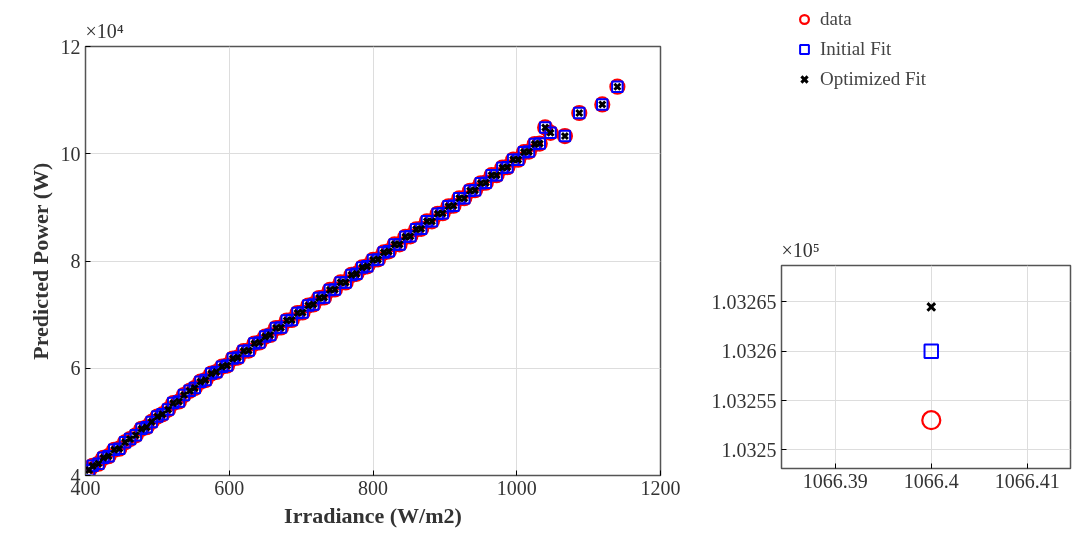 The height and width of the screenshot is (552, 1078). Describe the element at coordinates (744, 301) in the screenshot. I see `y-tick-label: 1.03265` at that location.